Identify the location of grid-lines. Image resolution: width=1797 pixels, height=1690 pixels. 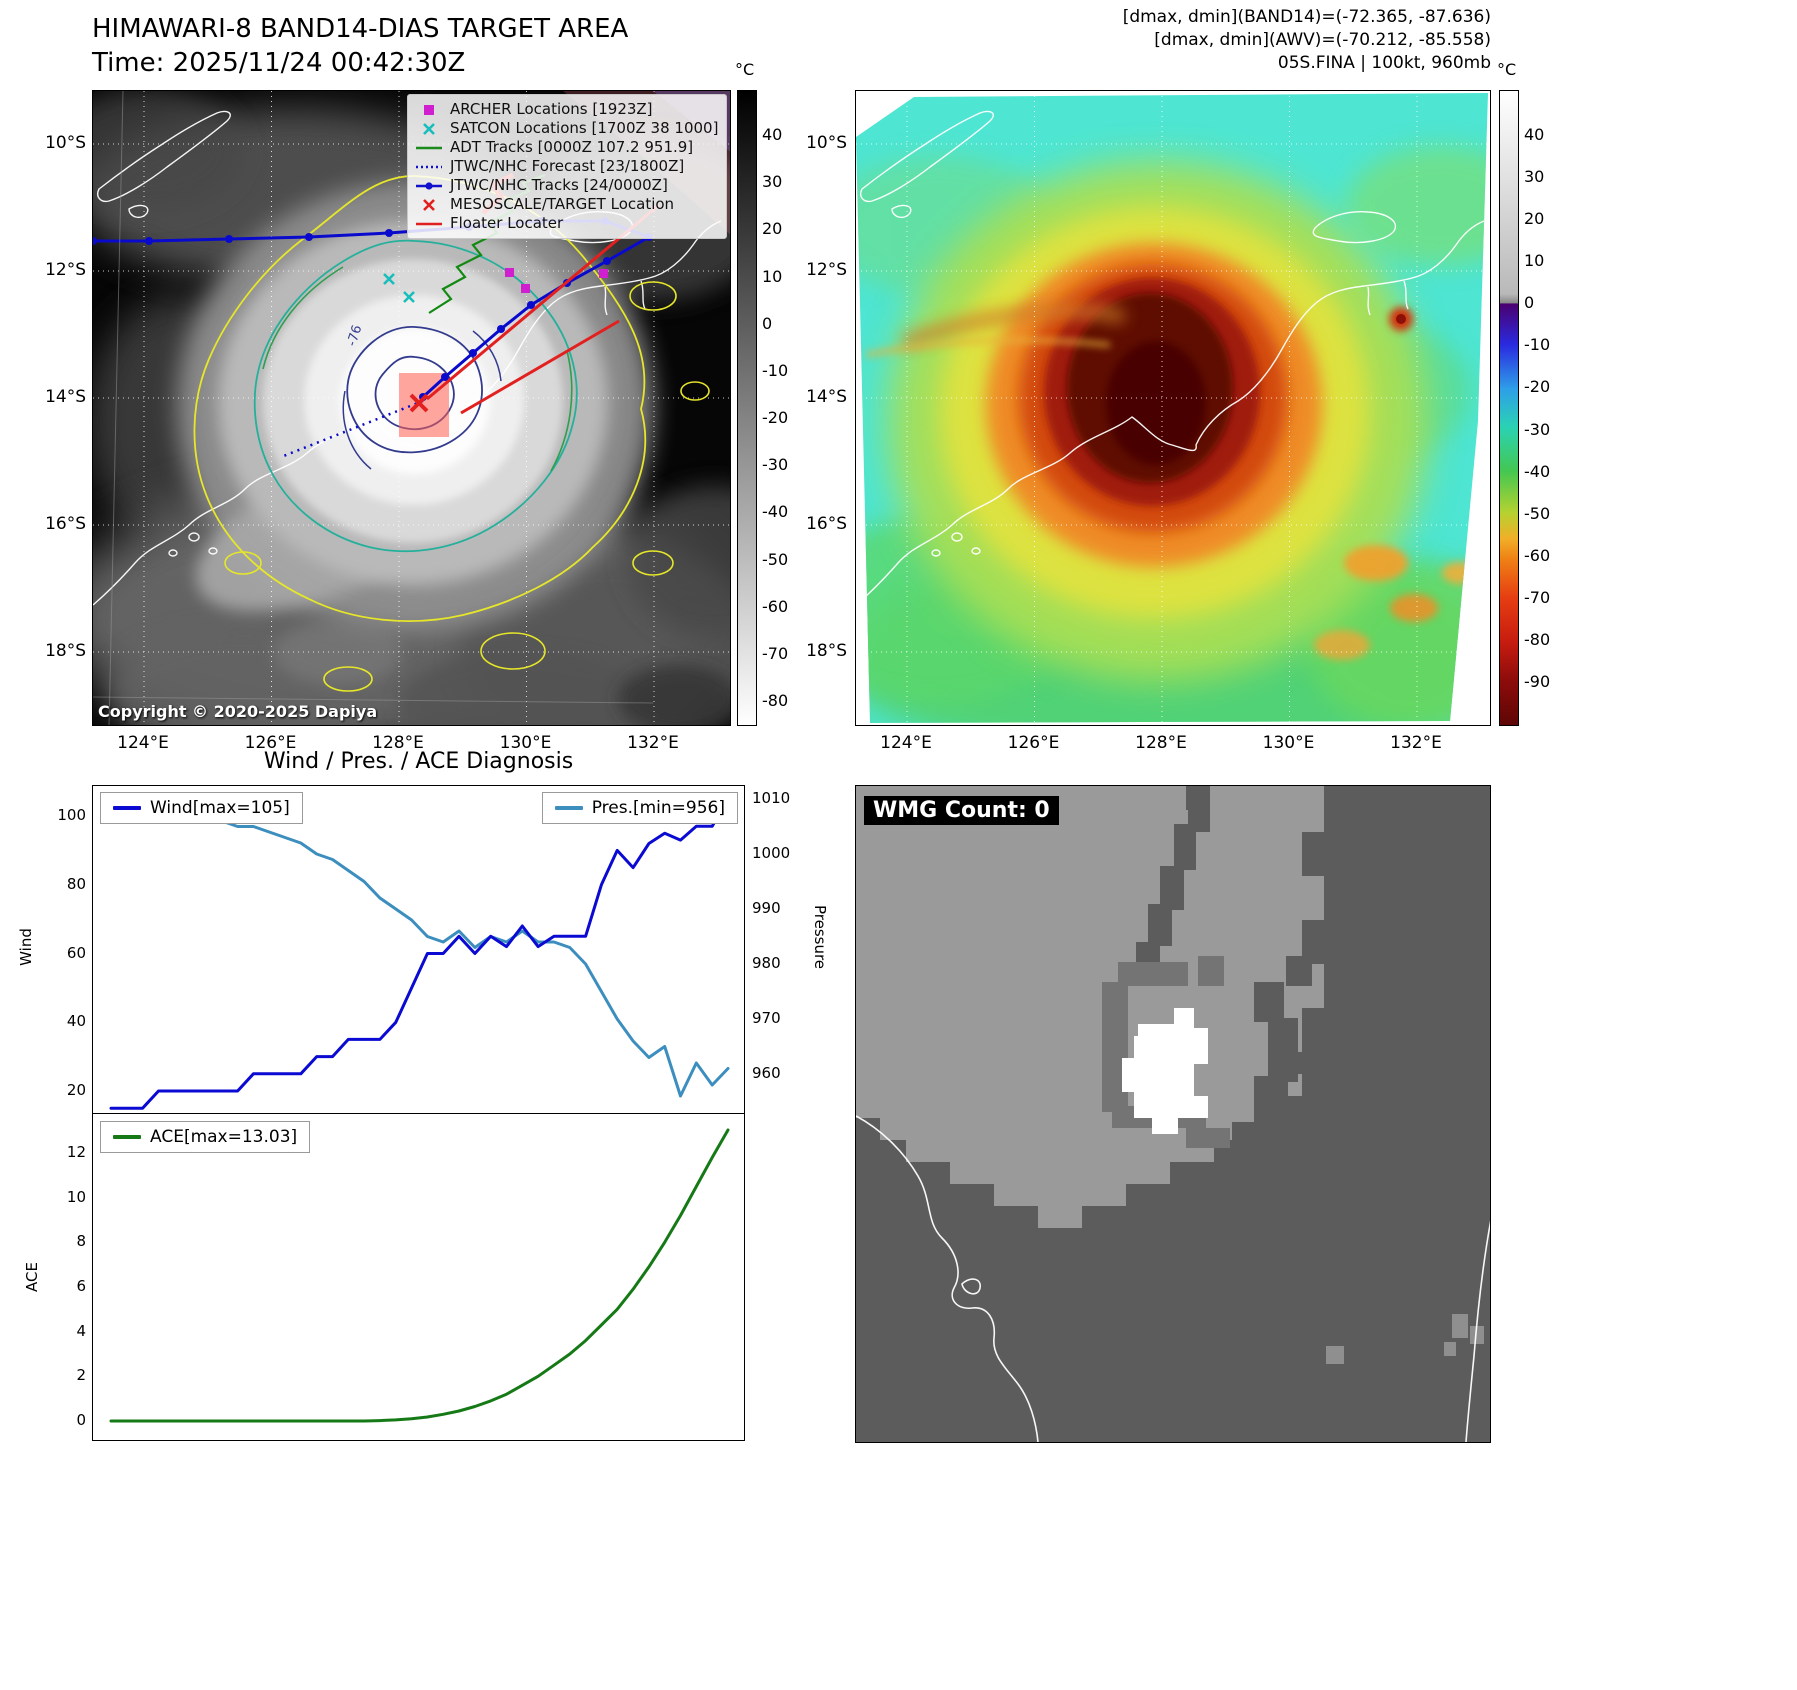
(1172, 408).